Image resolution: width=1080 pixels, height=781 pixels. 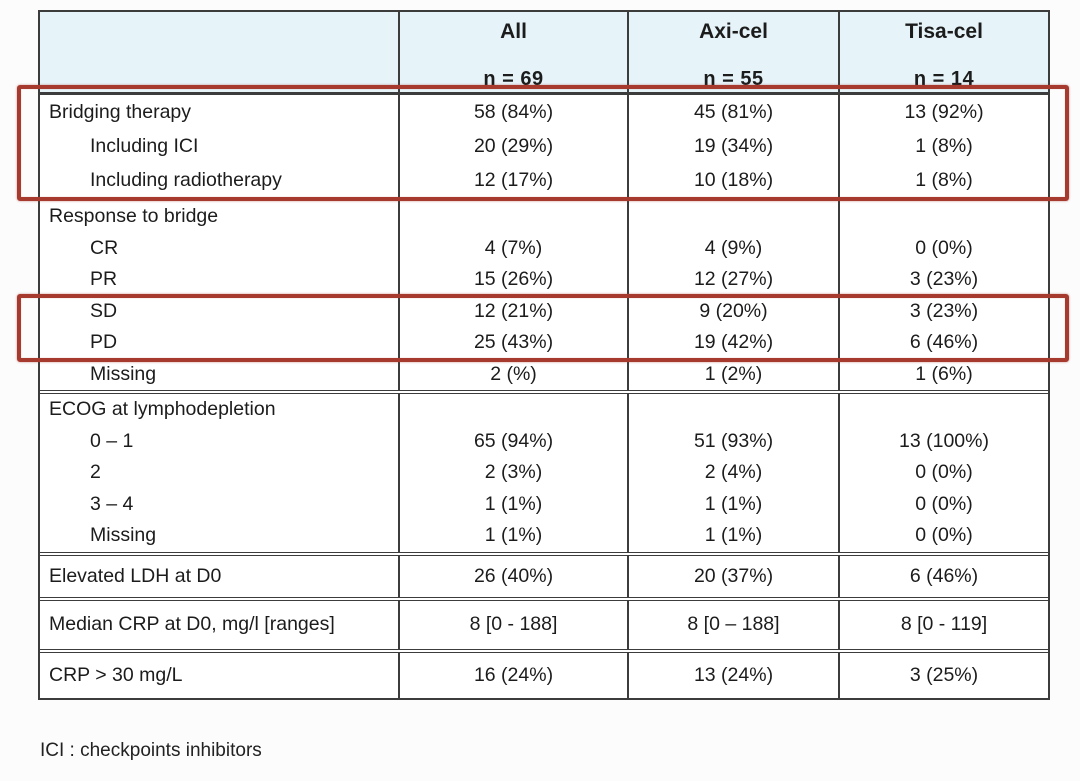 What do you see at coordinates (514, 441) in the screenshot?
I see `value-cell: 65 (94%)` at bounding box center [514, 441].